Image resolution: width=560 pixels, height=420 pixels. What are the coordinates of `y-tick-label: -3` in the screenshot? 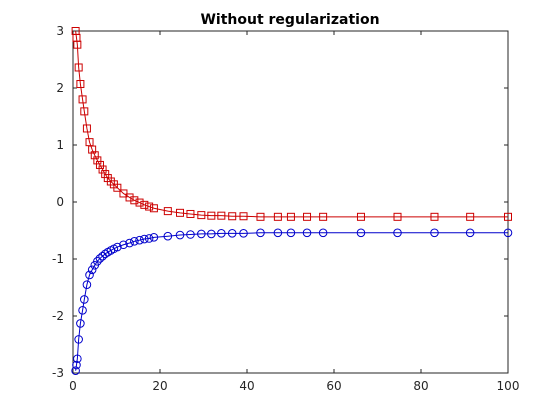 It's located at (58, 373).